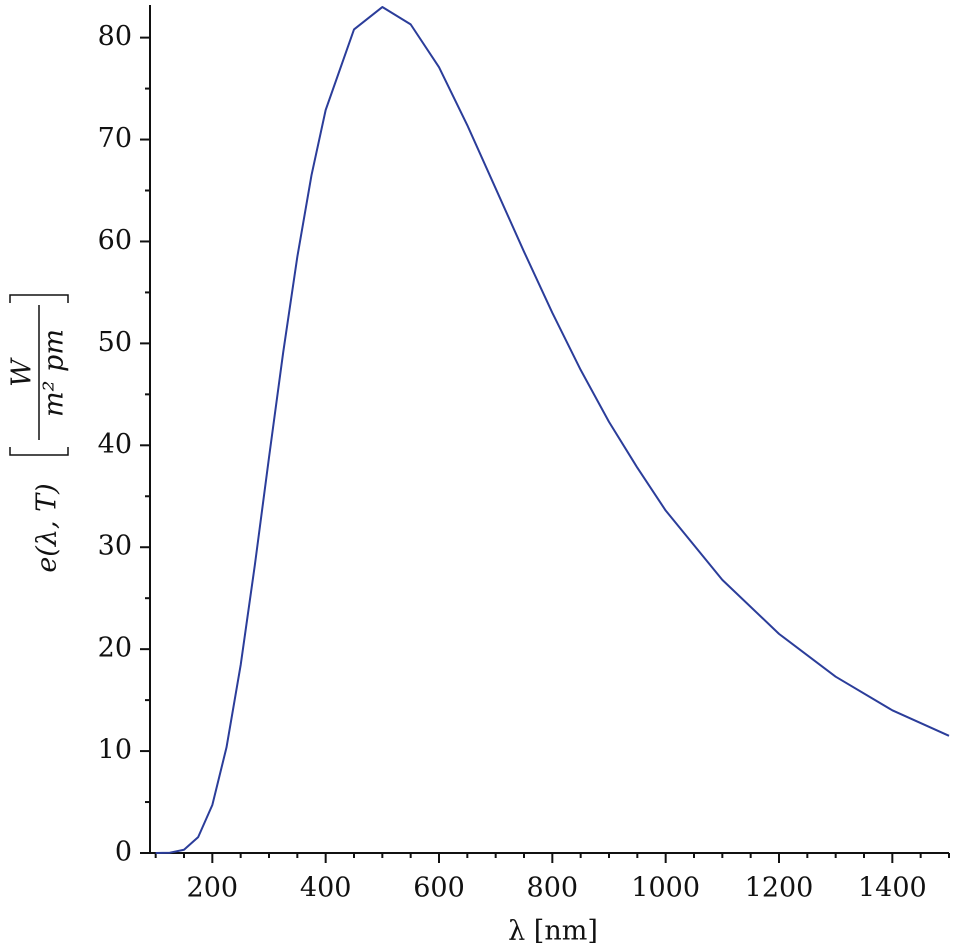 This screenshot has height=949, width=958. What do you see at coordinates (892, 888) in the screenshot?
I see `x-tick-label: 1400` at bounding box center [892, 888].